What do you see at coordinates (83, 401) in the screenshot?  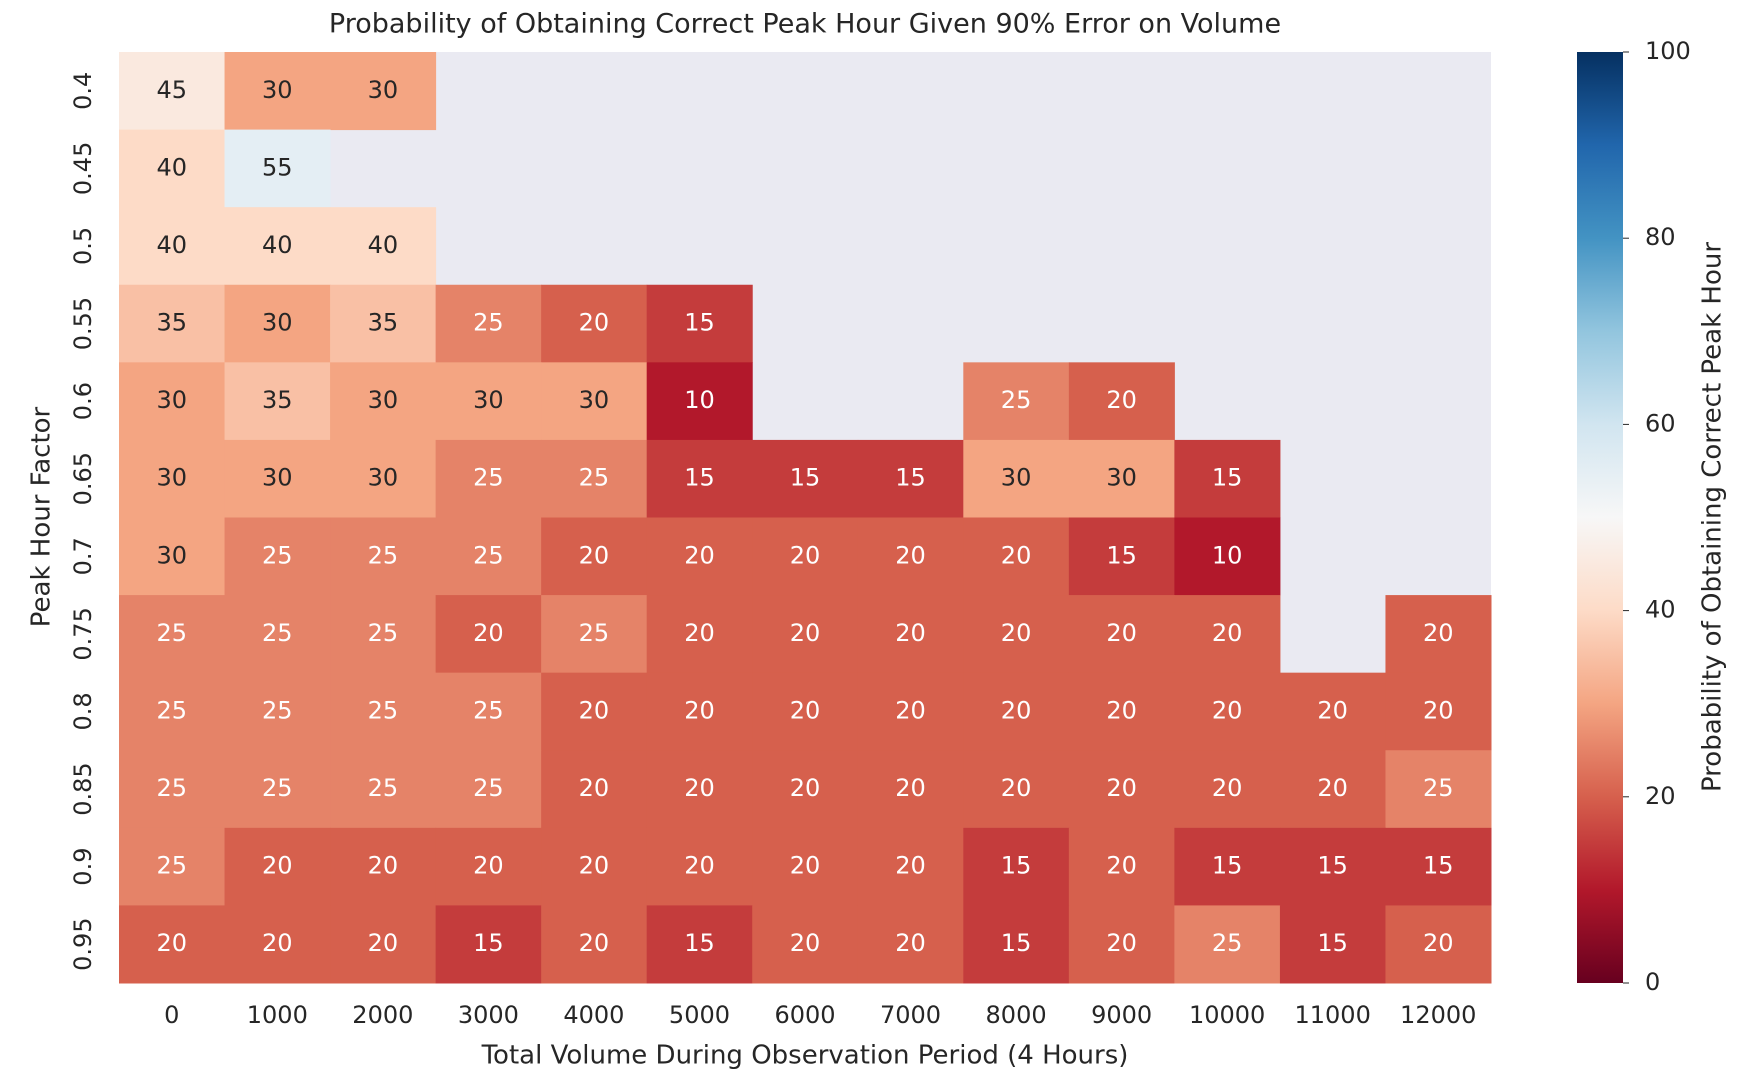 I see `y-tick-label: 0.6` at bounding box center [83, 401].